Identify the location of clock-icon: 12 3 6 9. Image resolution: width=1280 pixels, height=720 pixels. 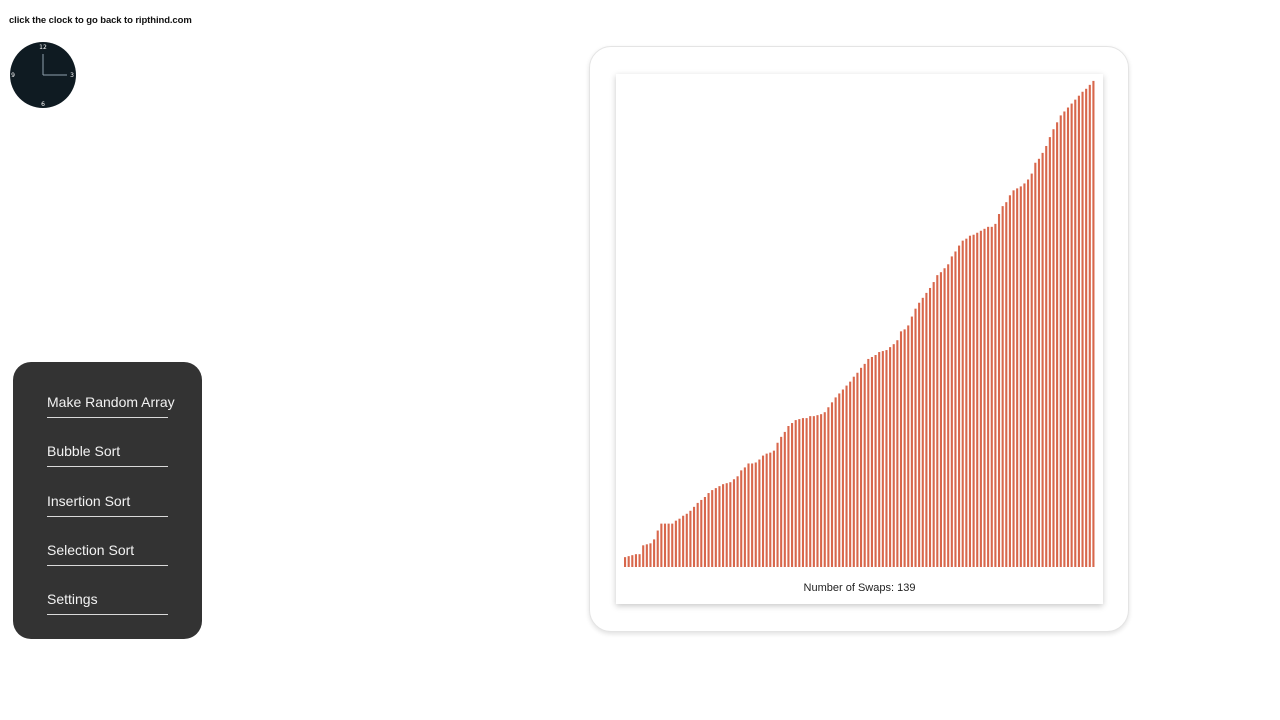
(42, 76).